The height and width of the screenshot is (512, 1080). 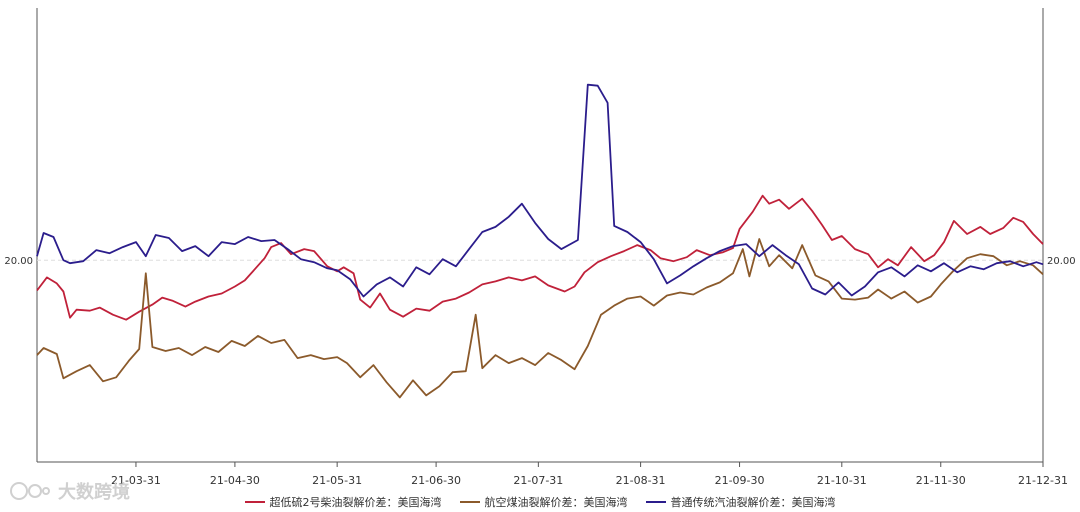 I want to click on legend-item-gasoline: 普通传统汽油裂解价差：美国海湾, so click(x=740, y=502).